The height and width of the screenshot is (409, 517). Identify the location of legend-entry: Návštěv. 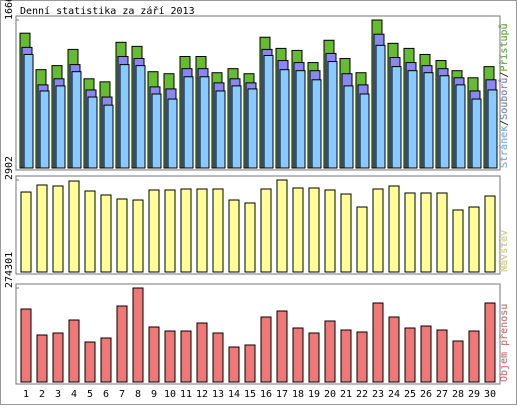
(504, 251).